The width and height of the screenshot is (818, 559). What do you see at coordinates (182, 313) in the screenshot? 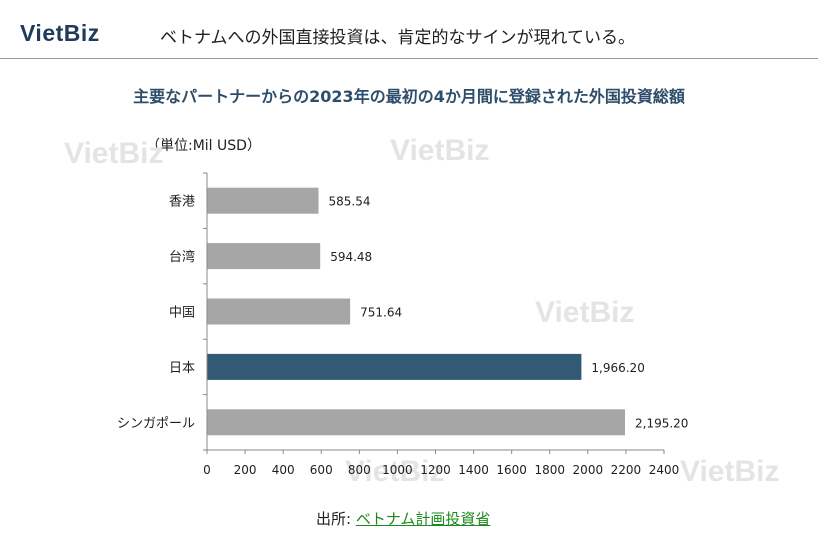
I see `category-label: 中国` at bounding box center [182, 313].